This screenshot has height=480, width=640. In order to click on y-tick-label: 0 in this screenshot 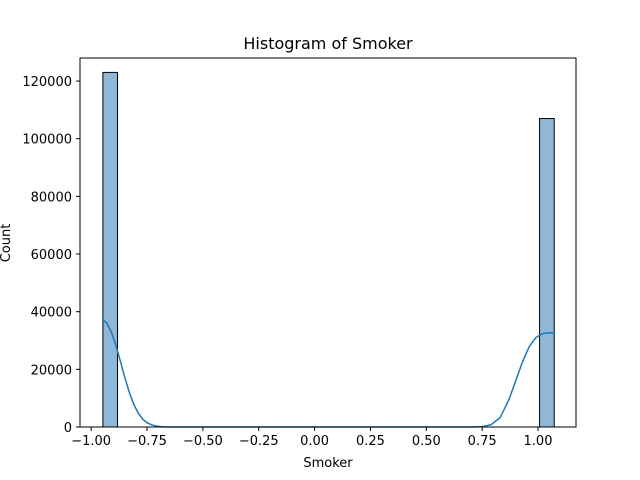, I will do `click(68, 428)`.